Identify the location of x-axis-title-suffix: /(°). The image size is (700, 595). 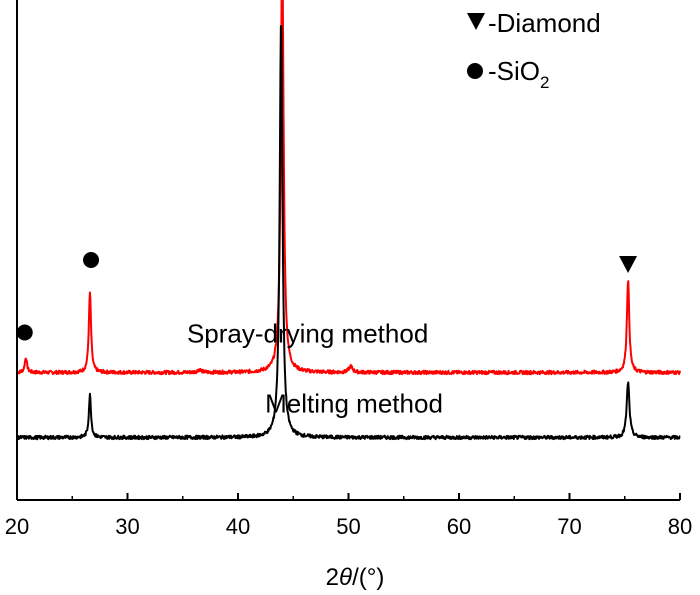
(368, 577).